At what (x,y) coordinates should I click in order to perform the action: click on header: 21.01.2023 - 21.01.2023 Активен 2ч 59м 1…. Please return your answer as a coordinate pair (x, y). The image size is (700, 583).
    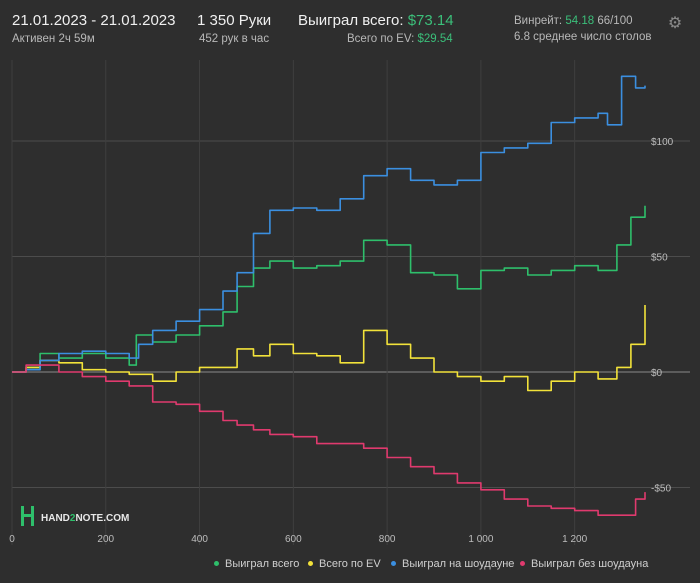
    Looking at the image, I should click on (350, 29).